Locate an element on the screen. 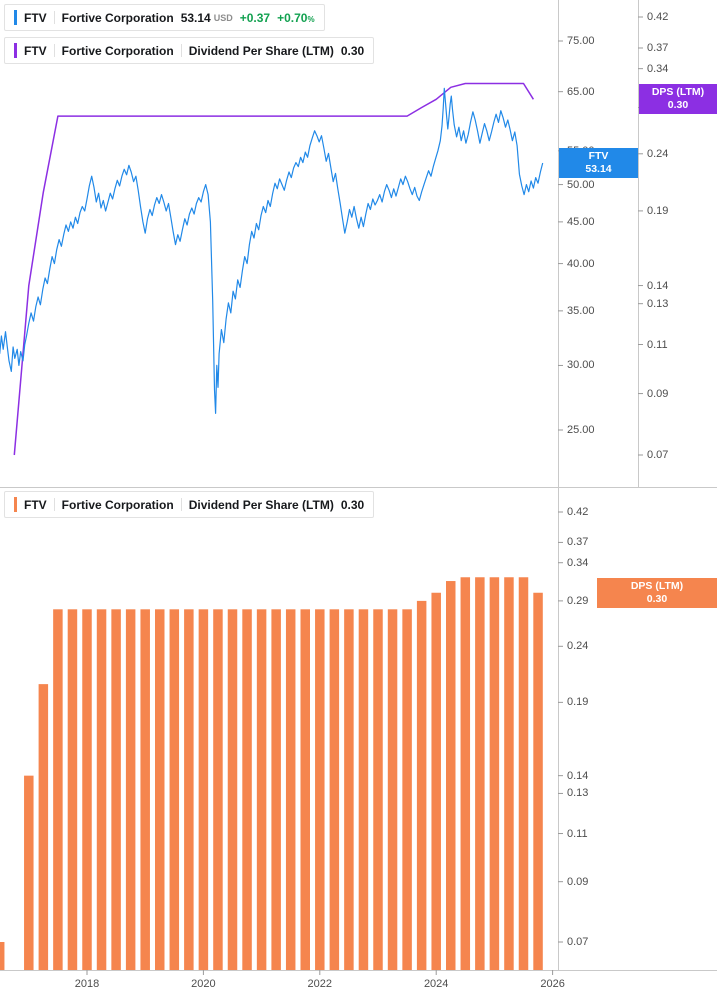  price-axis-tick-label: 50.00 is located at coordinates (581, 184).